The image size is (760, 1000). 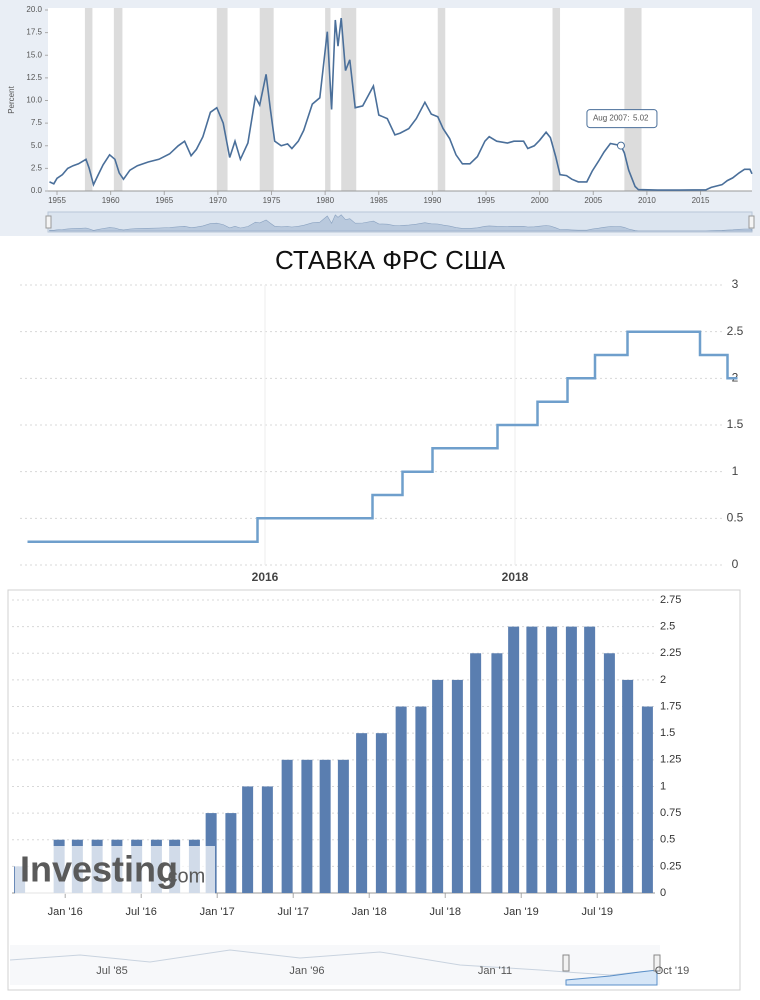 I want to click on navigator-label: Jan '96, so click(x=306, y=971).